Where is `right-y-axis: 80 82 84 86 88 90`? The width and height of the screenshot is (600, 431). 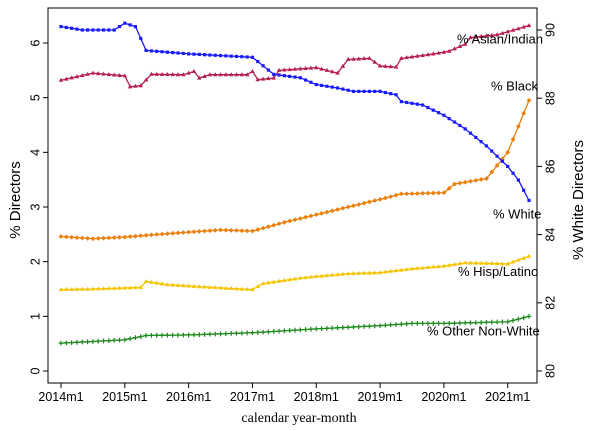 right-y-axis: 80 82 84 86 88 90 is located at coordinates (547, 200).